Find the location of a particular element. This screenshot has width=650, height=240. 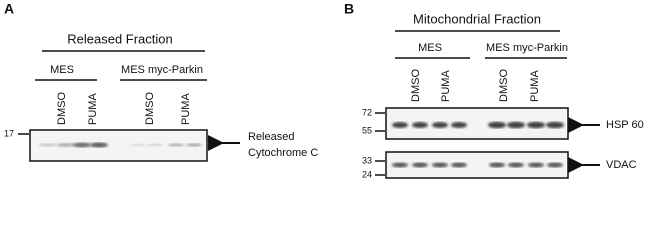

marker-label: 24 is located at coordinates (367, 174).